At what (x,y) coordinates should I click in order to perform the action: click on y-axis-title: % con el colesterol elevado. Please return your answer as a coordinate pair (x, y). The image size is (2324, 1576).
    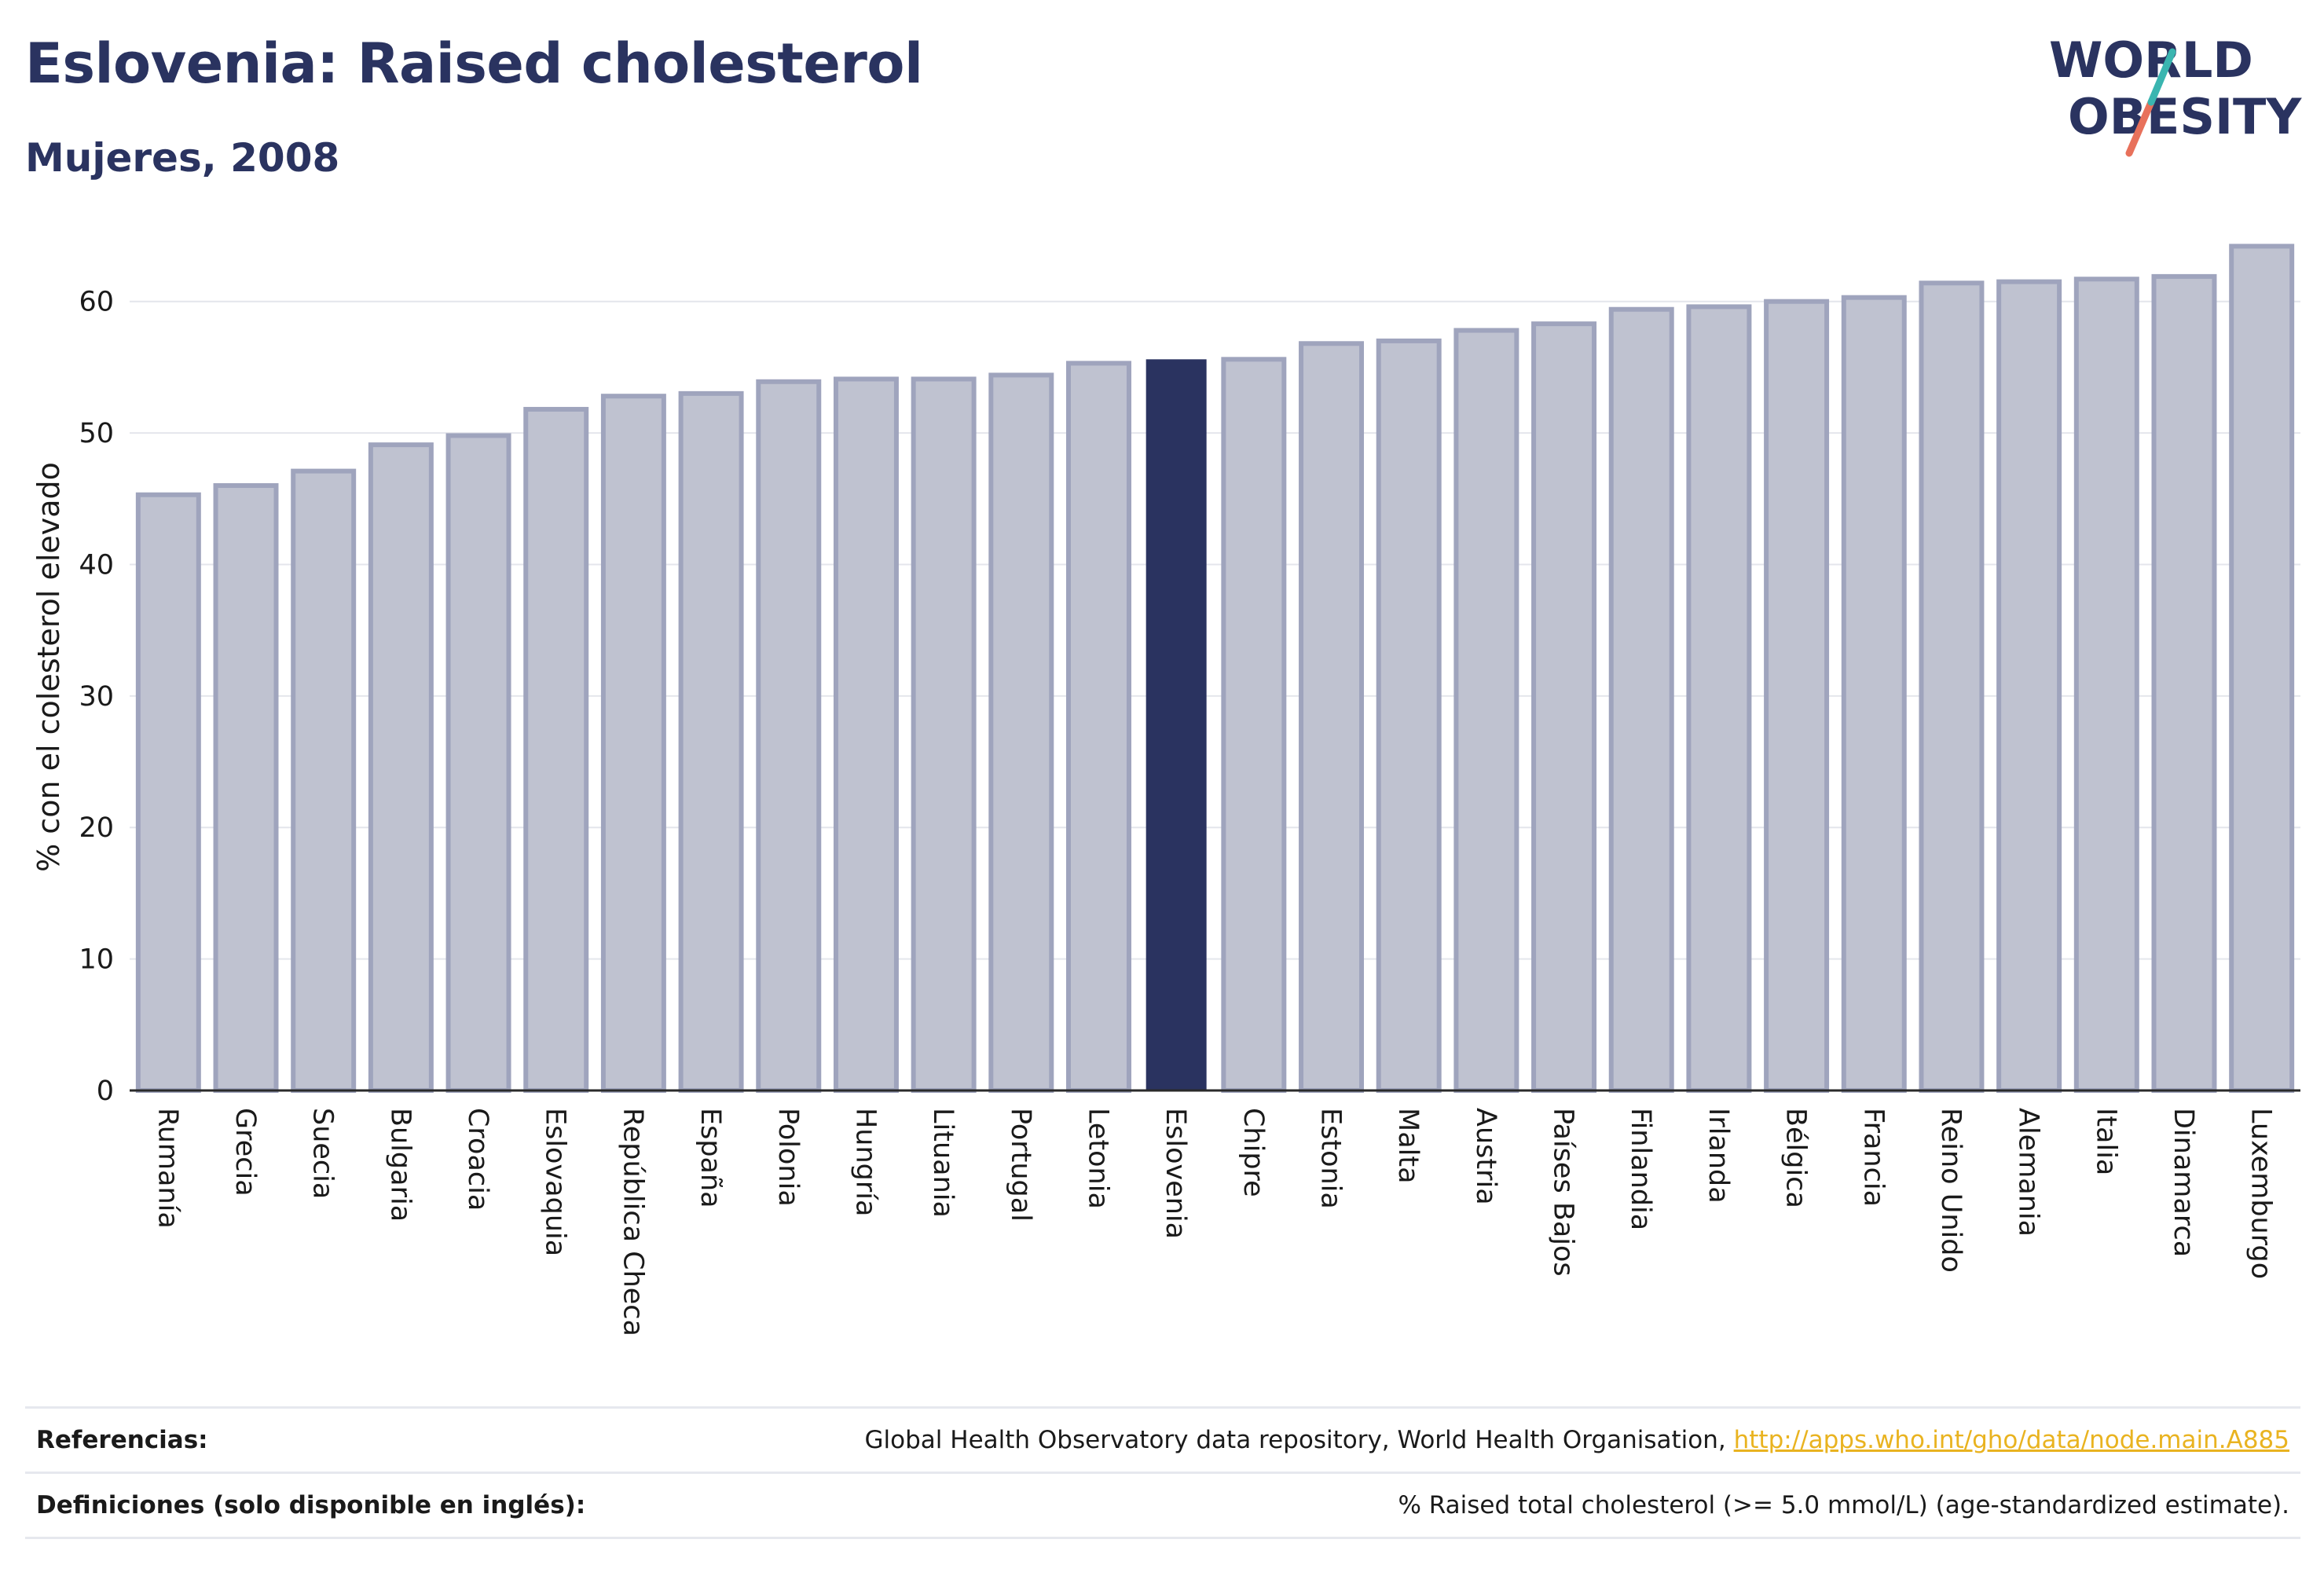
    Looking at the image, I should click on (48, 667).